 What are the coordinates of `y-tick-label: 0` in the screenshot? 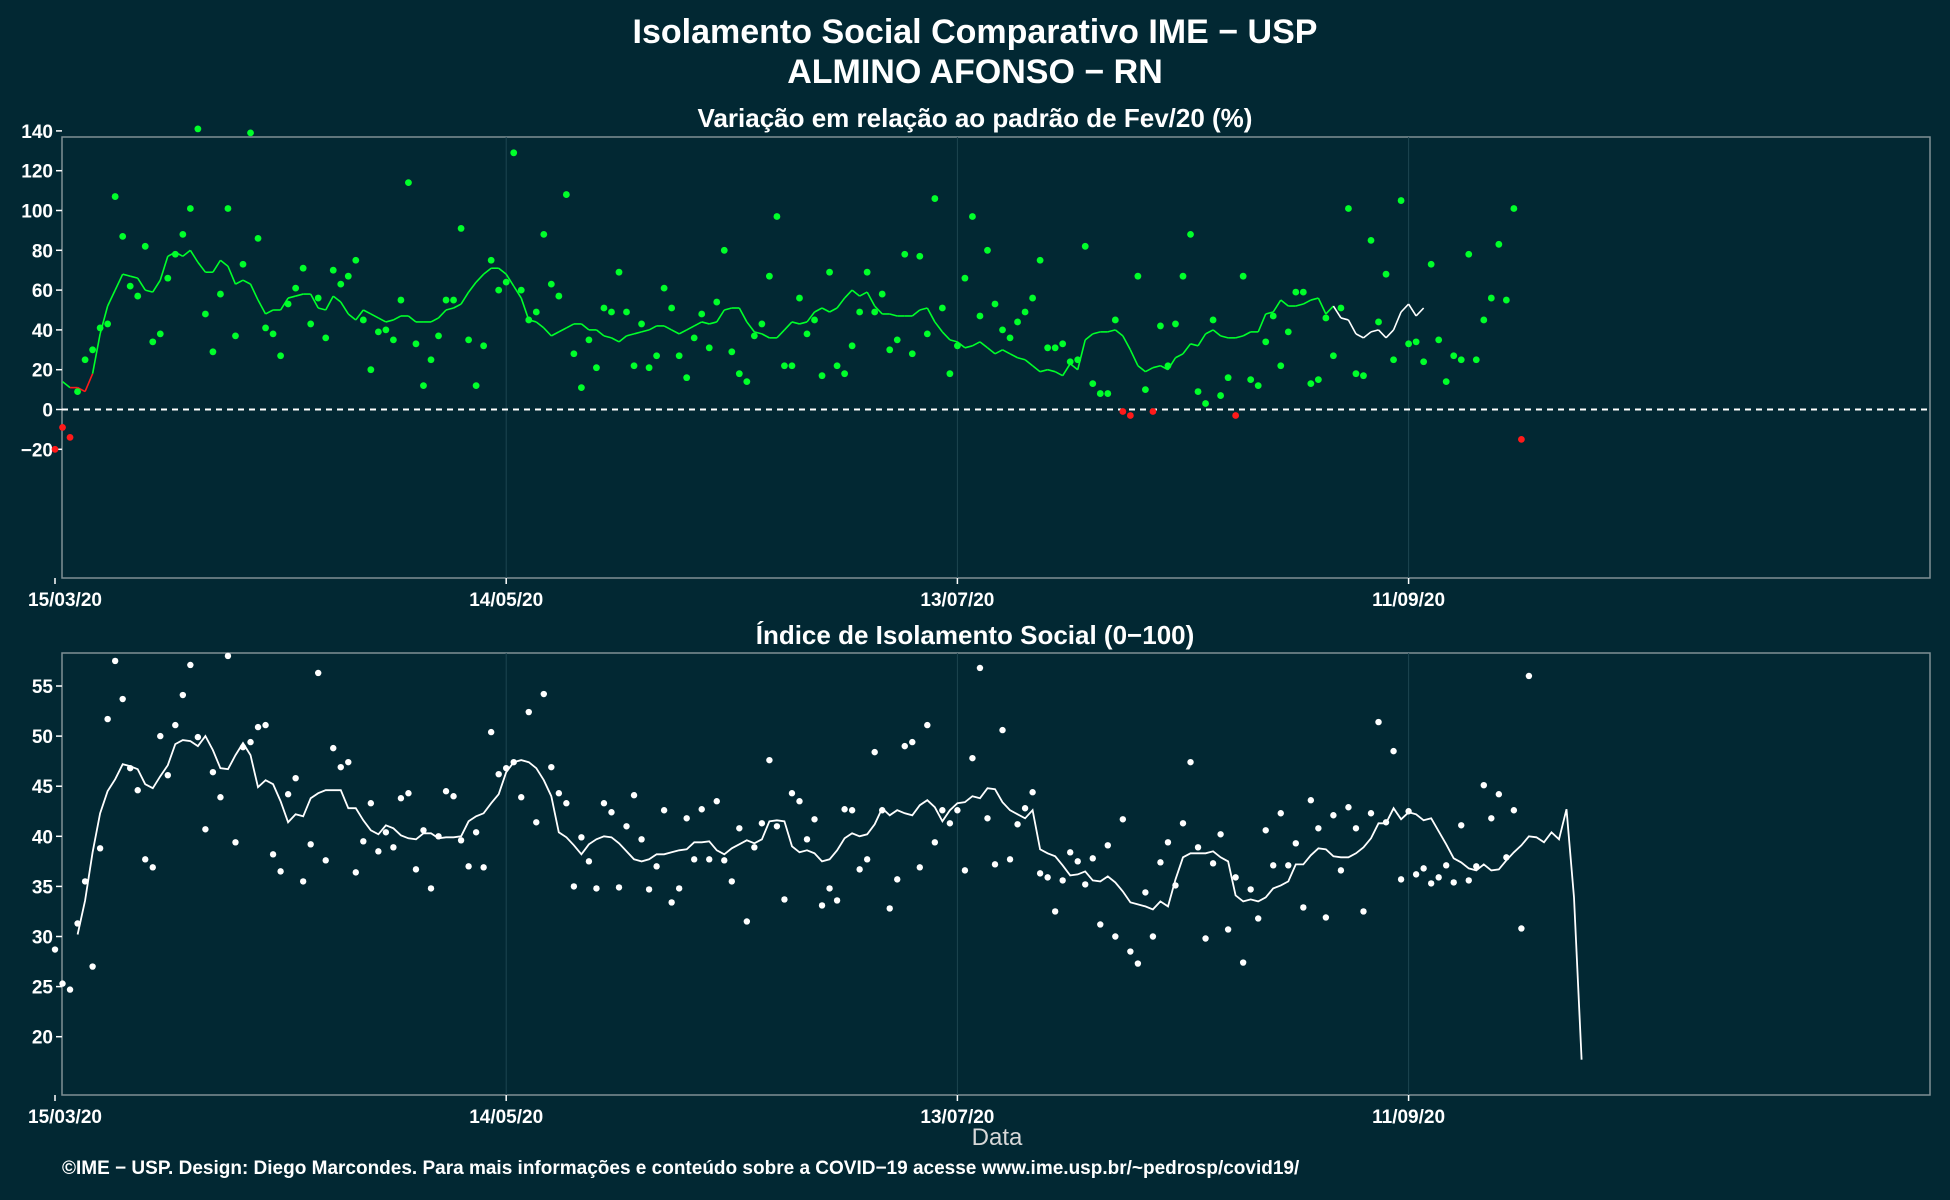 It's located at (47, 411).